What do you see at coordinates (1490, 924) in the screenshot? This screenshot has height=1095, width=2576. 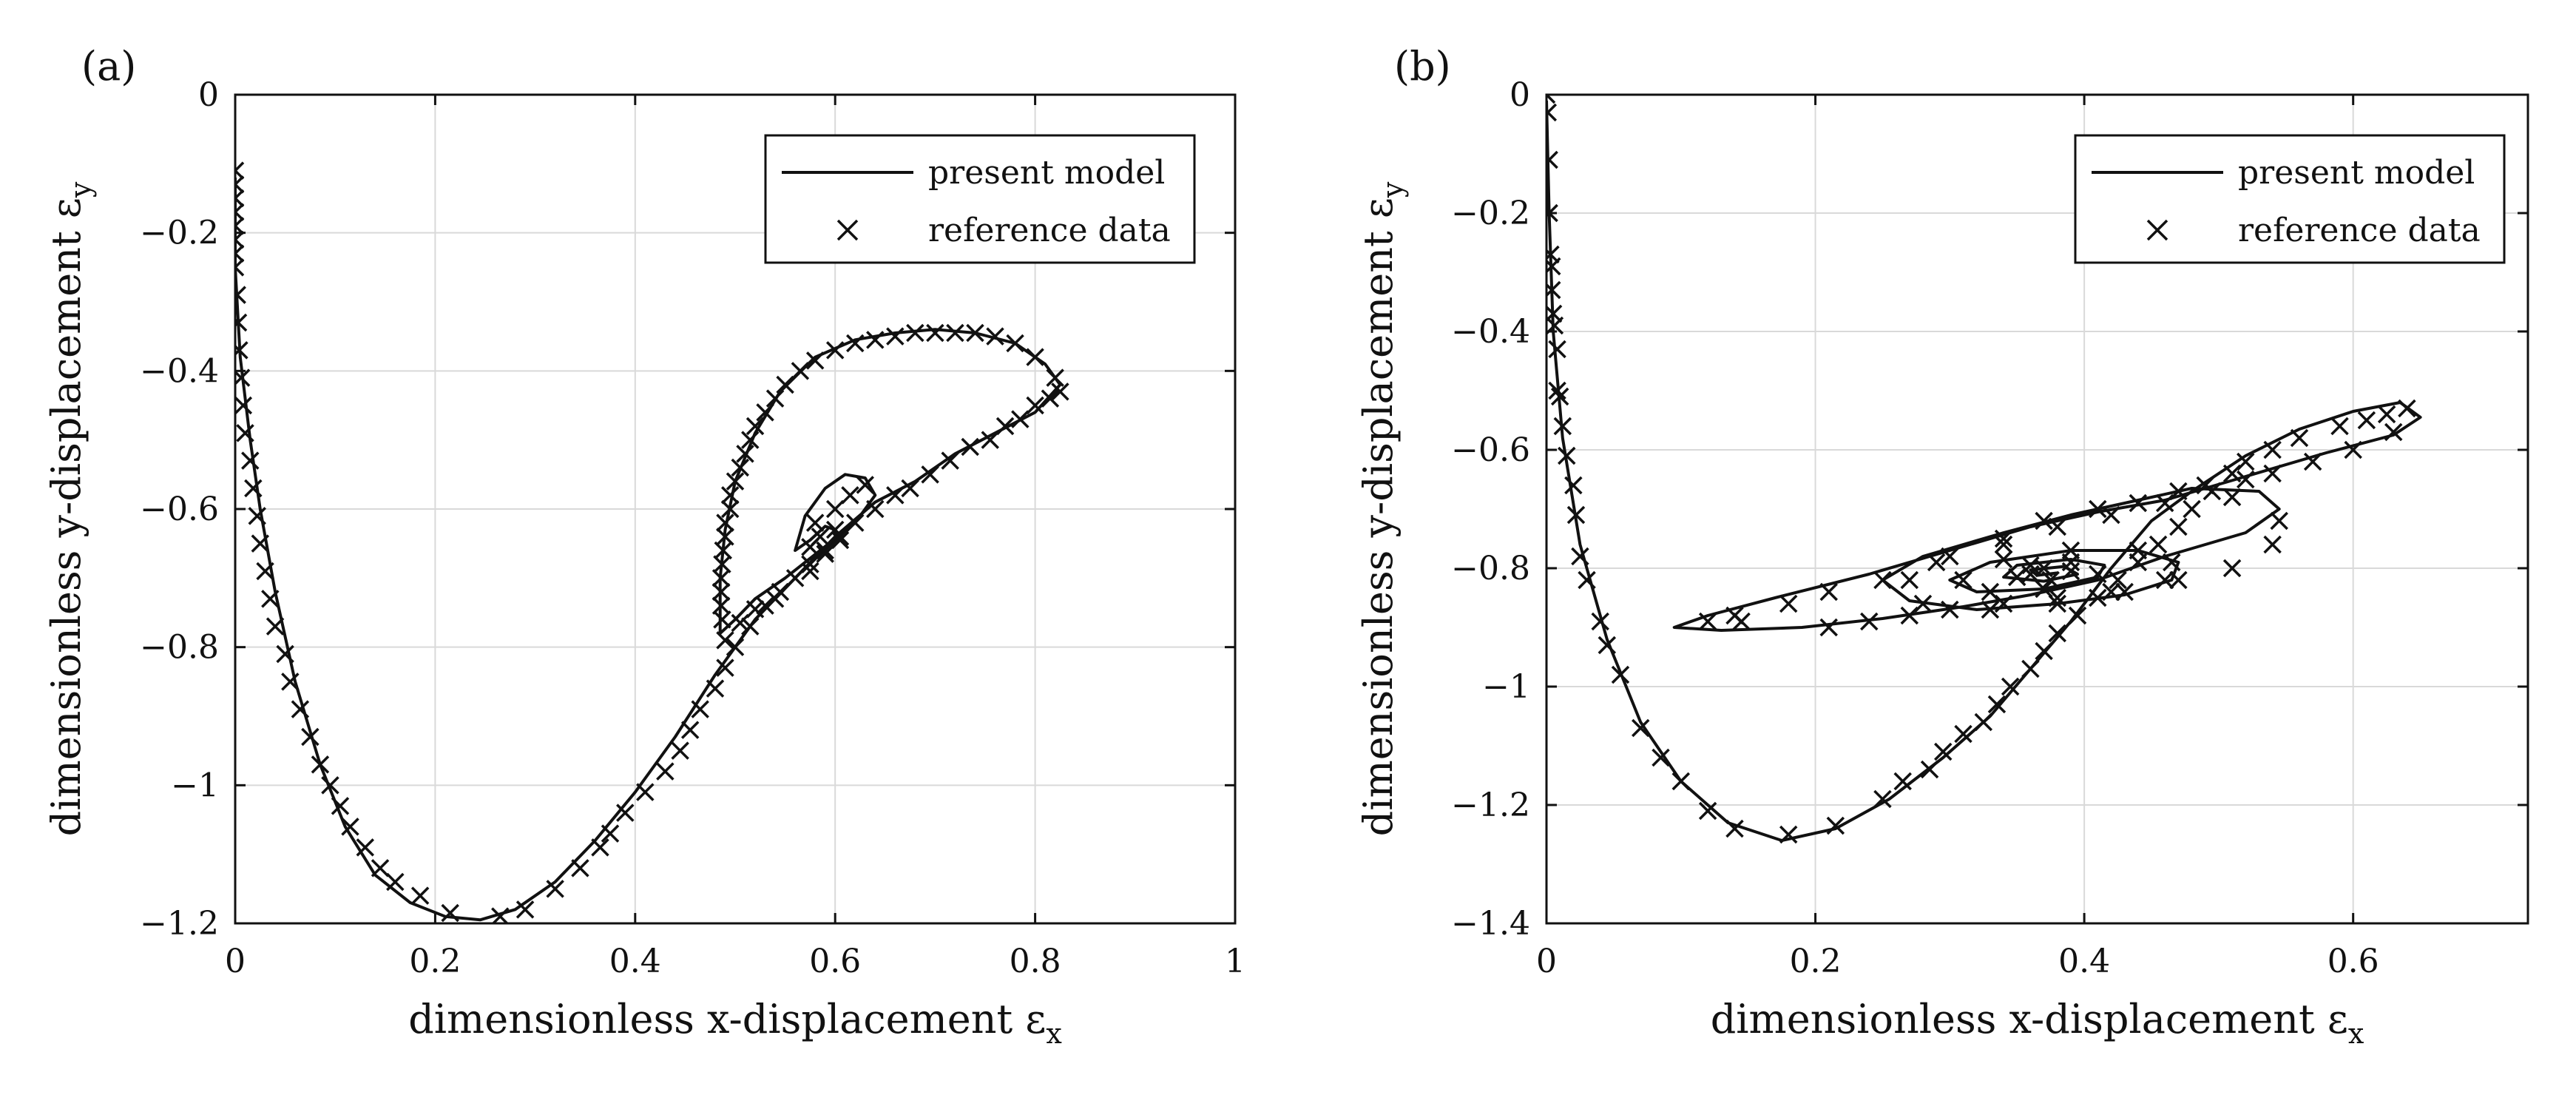 I see `y-tick-label: −1.4` at bounding box center [1490, 924].